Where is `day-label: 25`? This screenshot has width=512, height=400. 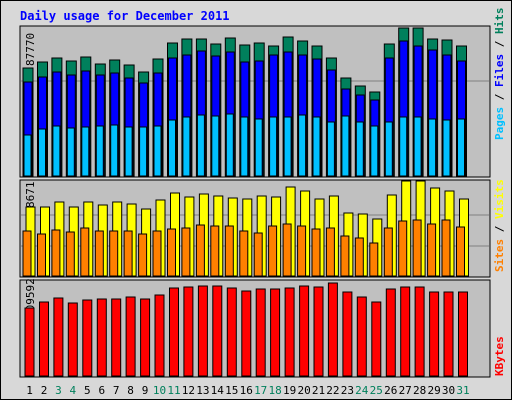
day-label: 25 is located at coordinates (376, 390).